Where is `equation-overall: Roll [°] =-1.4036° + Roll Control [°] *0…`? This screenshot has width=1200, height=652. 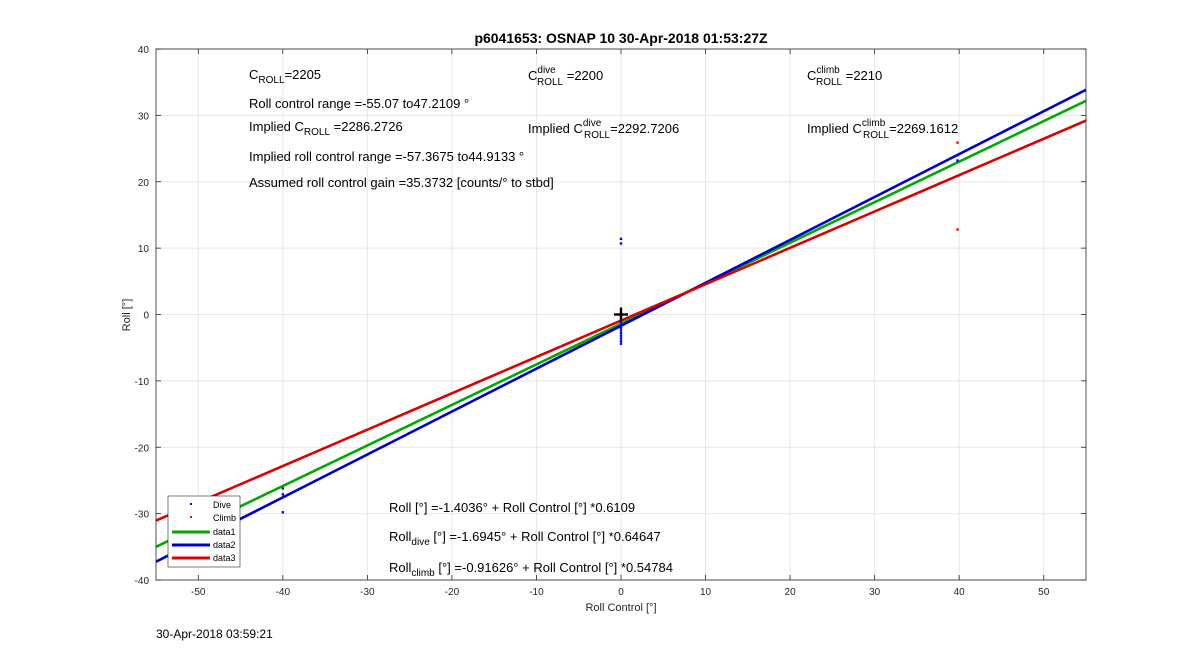 equation-overall: Roll [°] =-1.4036° + Roll Control [°] *0… is located at coordinates (512, 507).